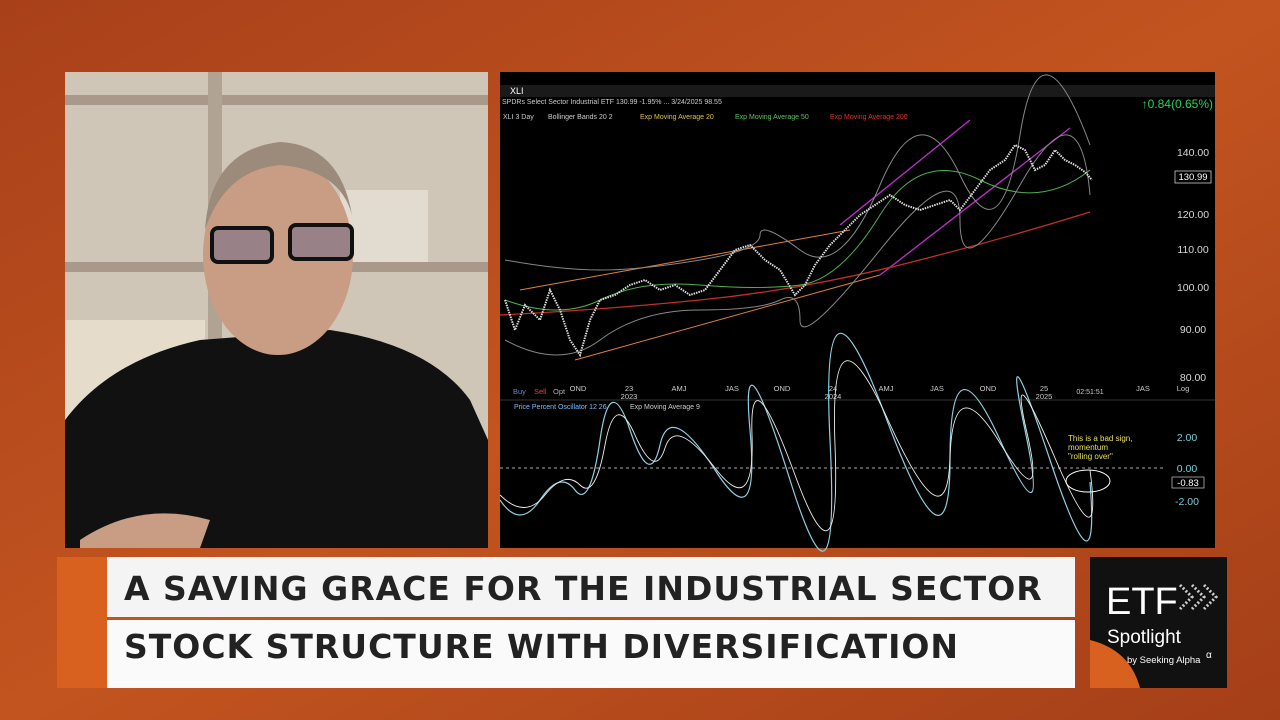  Describe the element at coordinates (1187, 502) in the screenshot. I see `osc-tick: -2.00` at that location.